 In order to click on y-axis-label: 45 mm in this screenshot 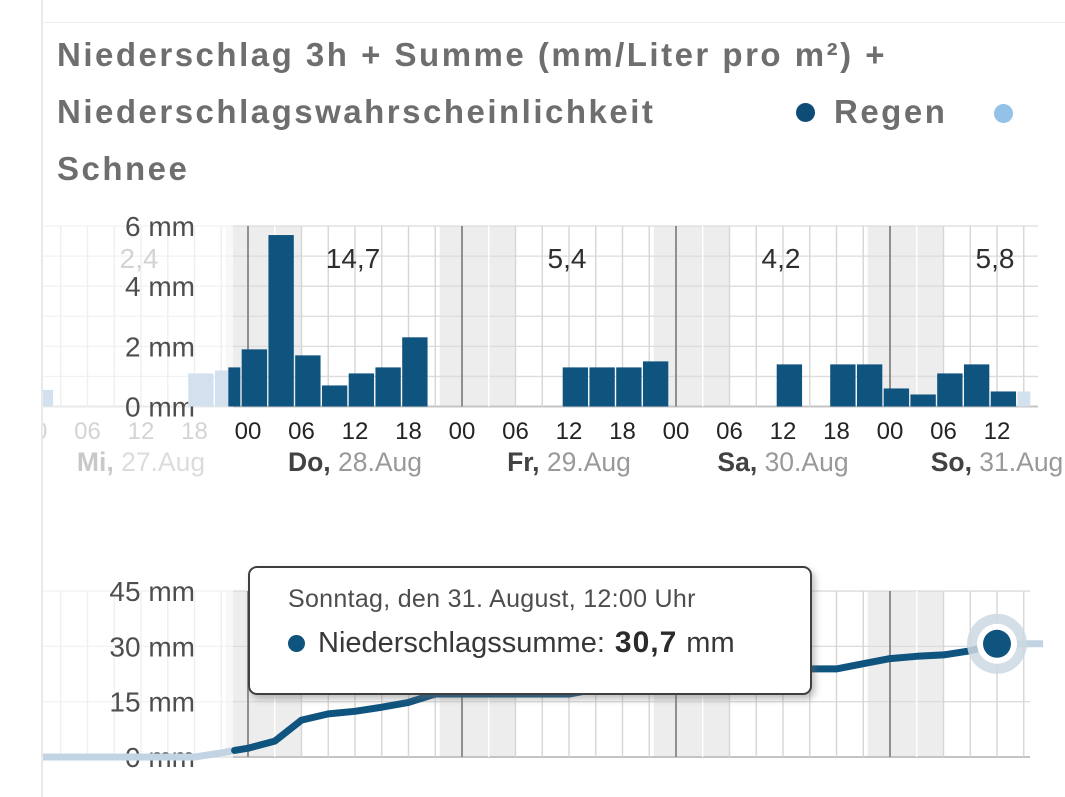, I will do `click(152, 591)`.